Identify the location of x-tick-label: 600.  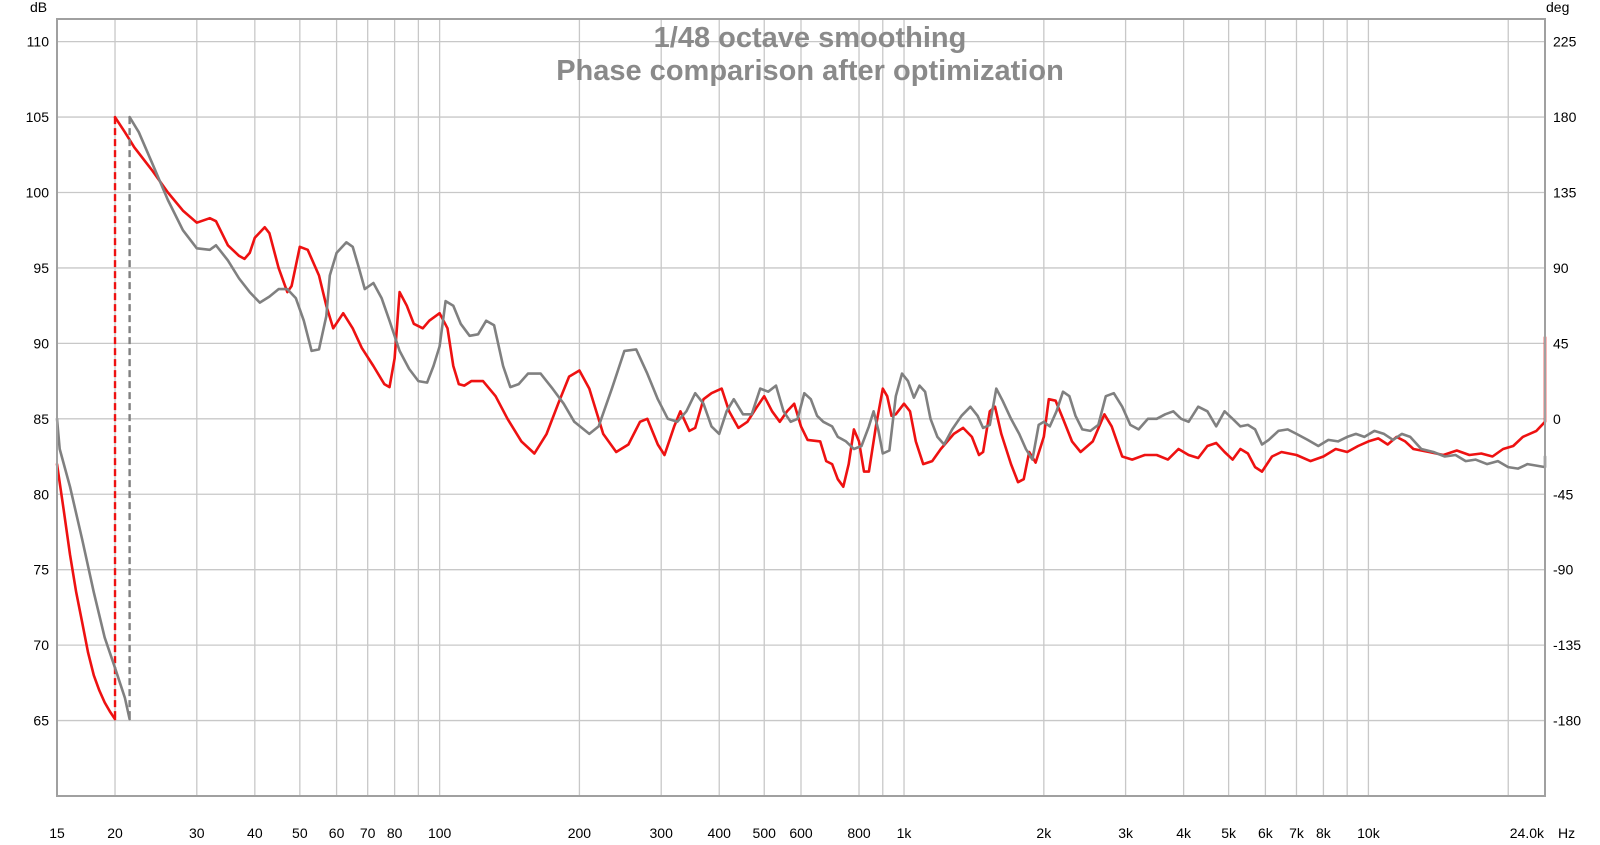
(801, 833).